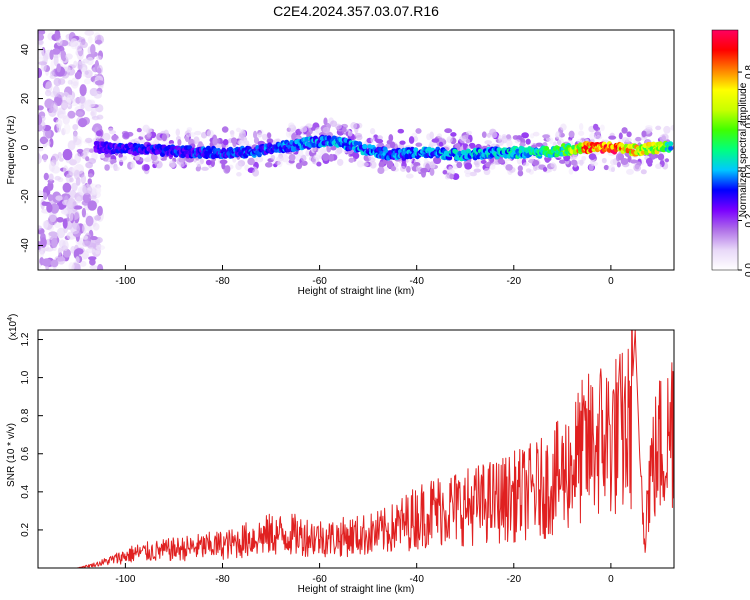  I want to click on snr-x-tick-label: -100, so click(125, 579).